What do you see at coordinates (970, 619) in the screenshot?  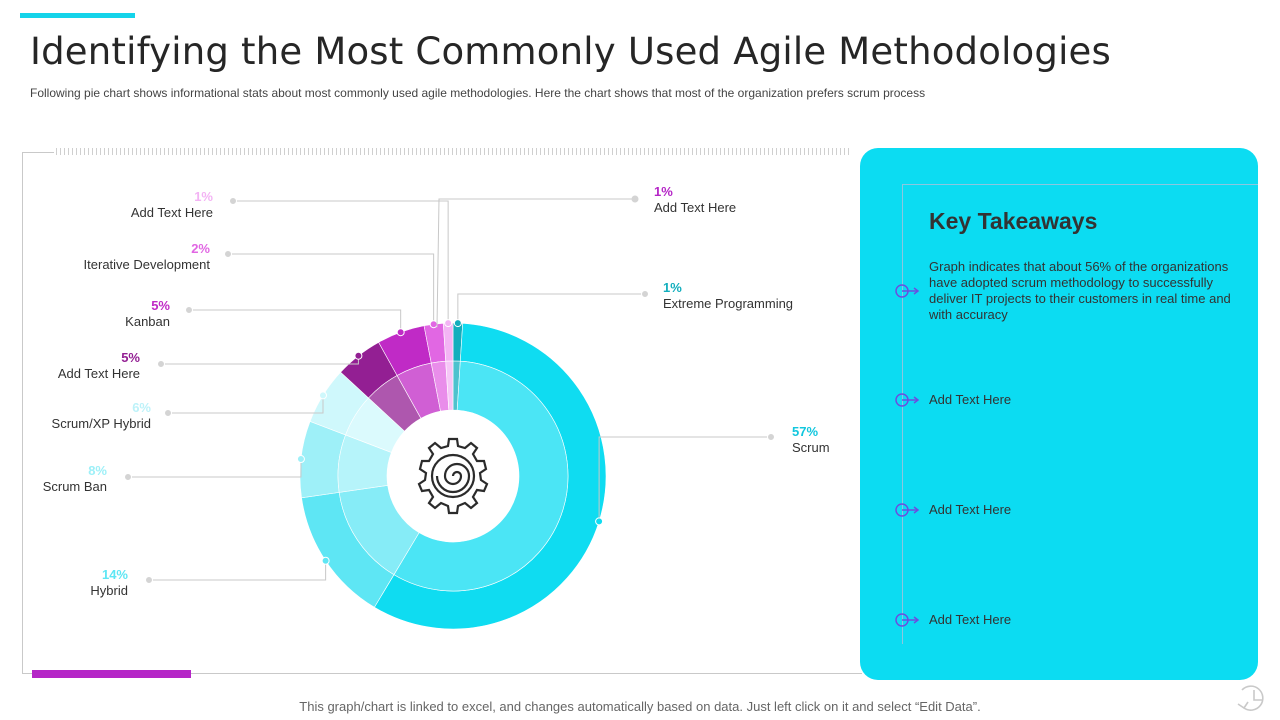 I see `takeaway-item-4: Add Text Here` at bounding box center [970, 619].